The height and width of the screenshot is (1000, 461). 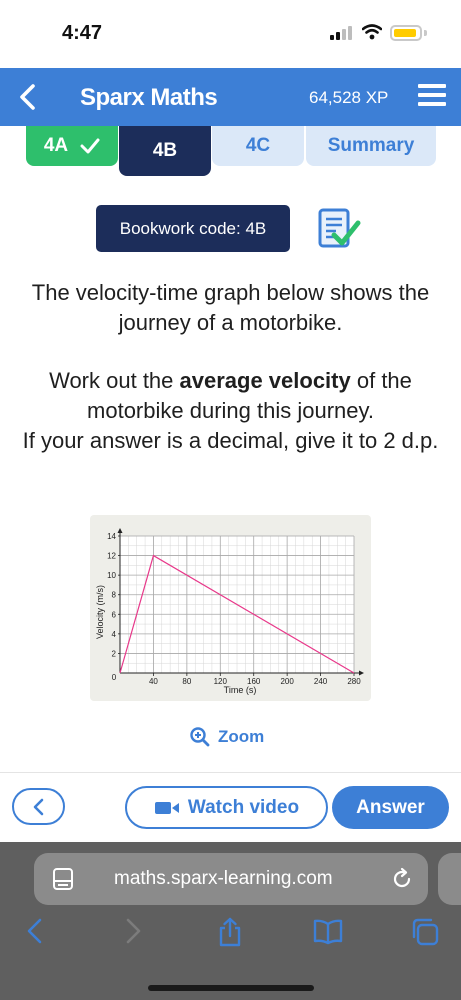 I want to click on velocity-line, so click(x=237, y=614).